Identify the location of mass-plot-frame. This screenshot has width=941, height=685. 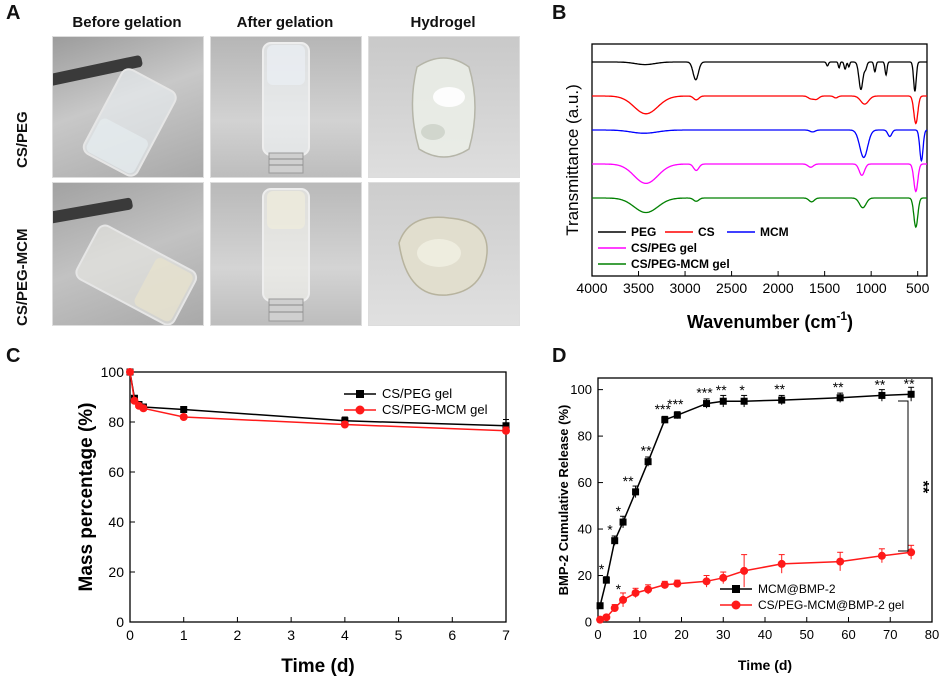
(318, 497).